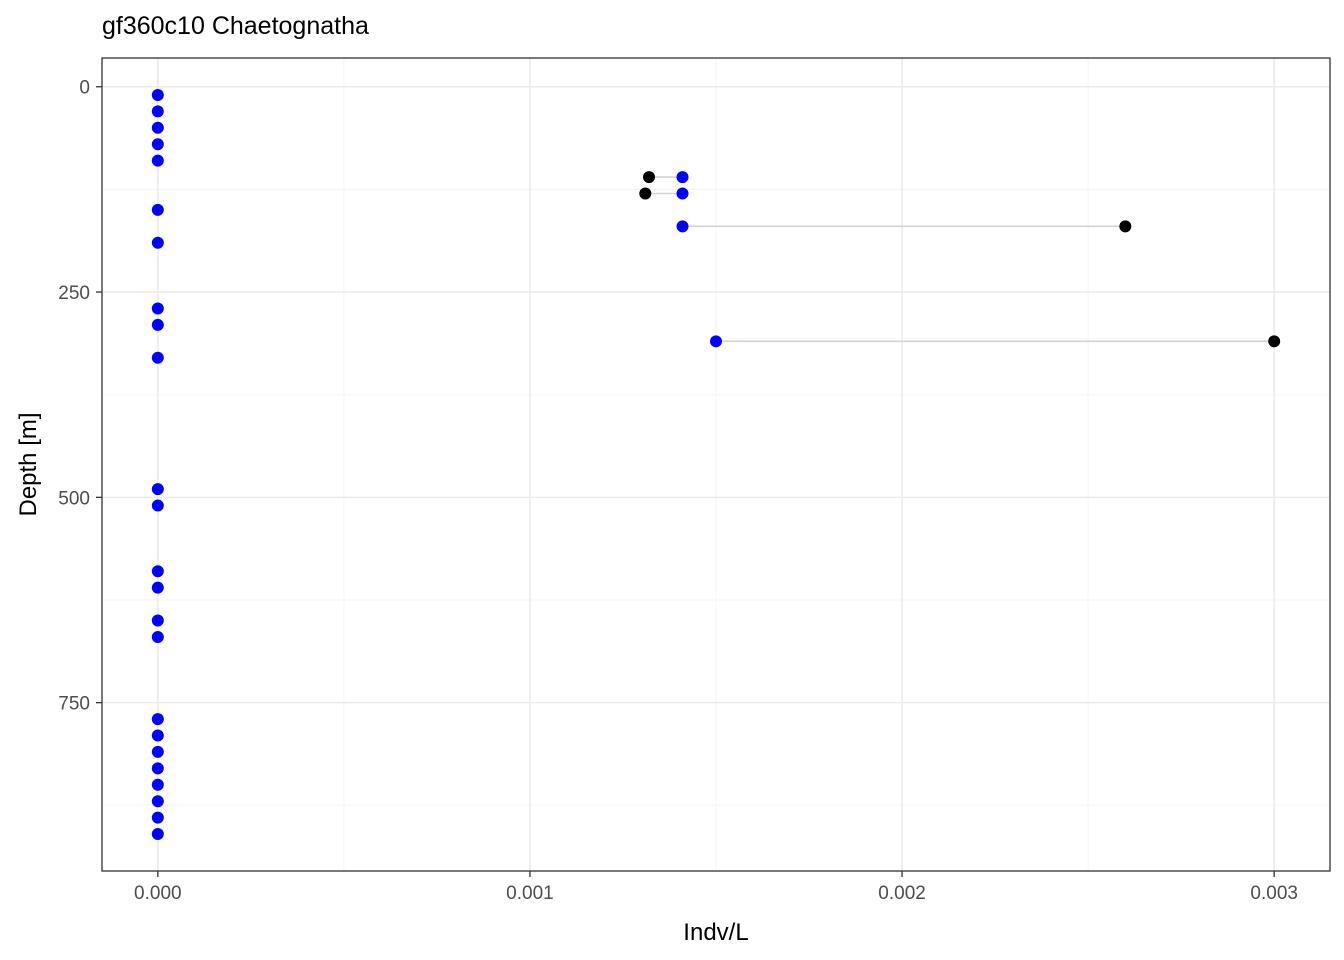 Image resolution: width=1344 pixels, height=960 pixels. Describe the element at coordinates (84, 88) in the screenshot. I see `y-tick-label: 0` at that location.